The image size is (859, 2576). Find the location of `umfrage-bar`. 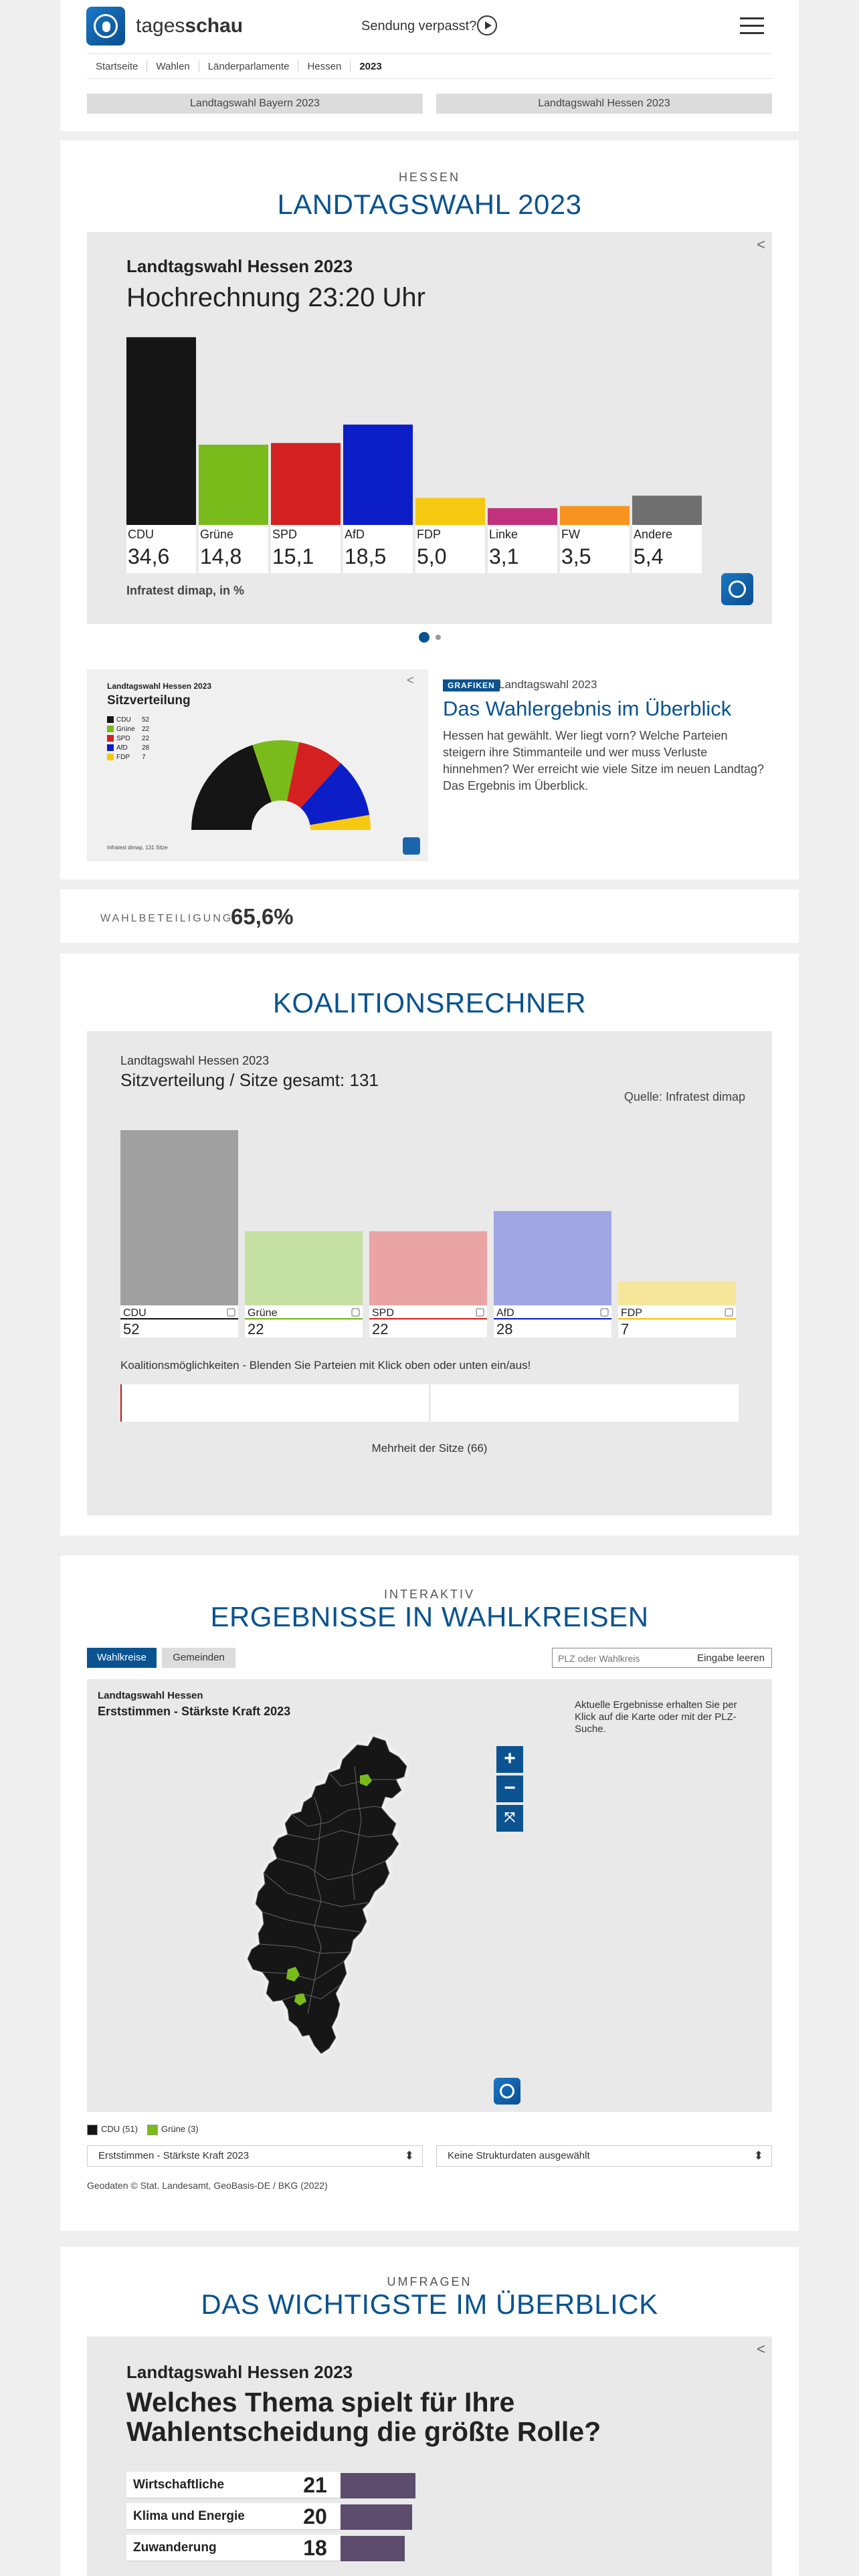

umfrage-bar is located at coordinates (373, 2548).